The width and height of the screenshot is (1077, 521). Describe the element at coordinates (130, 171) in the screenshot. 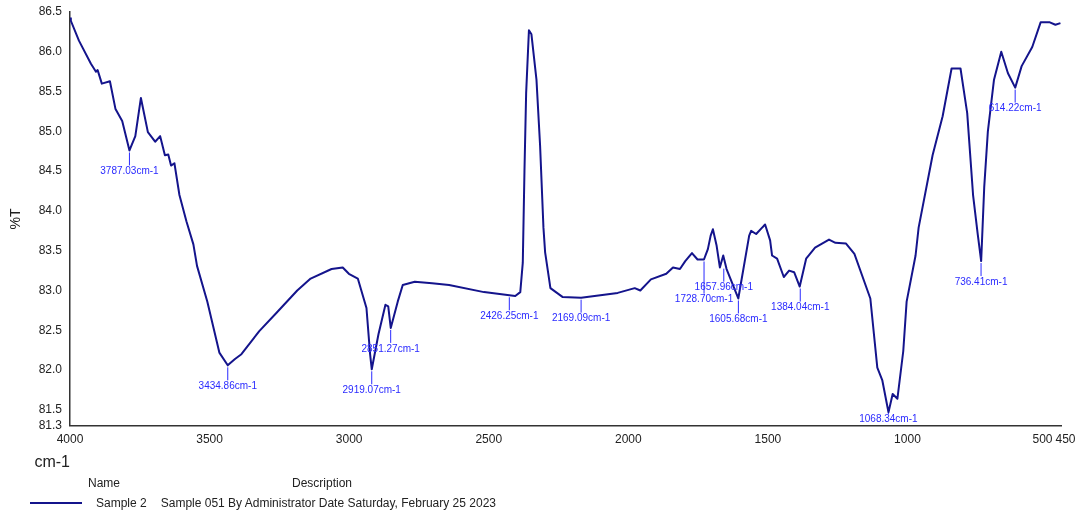

I see `annotation: 3787.03cm-1` at that location.